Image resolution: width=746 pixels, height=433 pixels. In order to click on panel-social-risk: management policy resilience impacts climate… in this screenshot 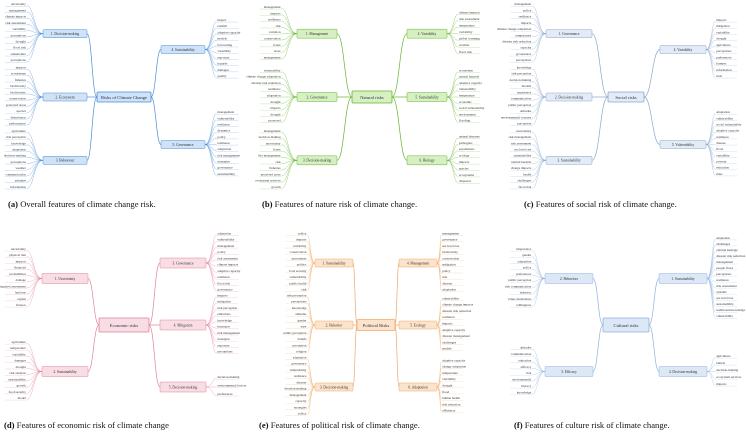, I will do `click(619, 97)`.